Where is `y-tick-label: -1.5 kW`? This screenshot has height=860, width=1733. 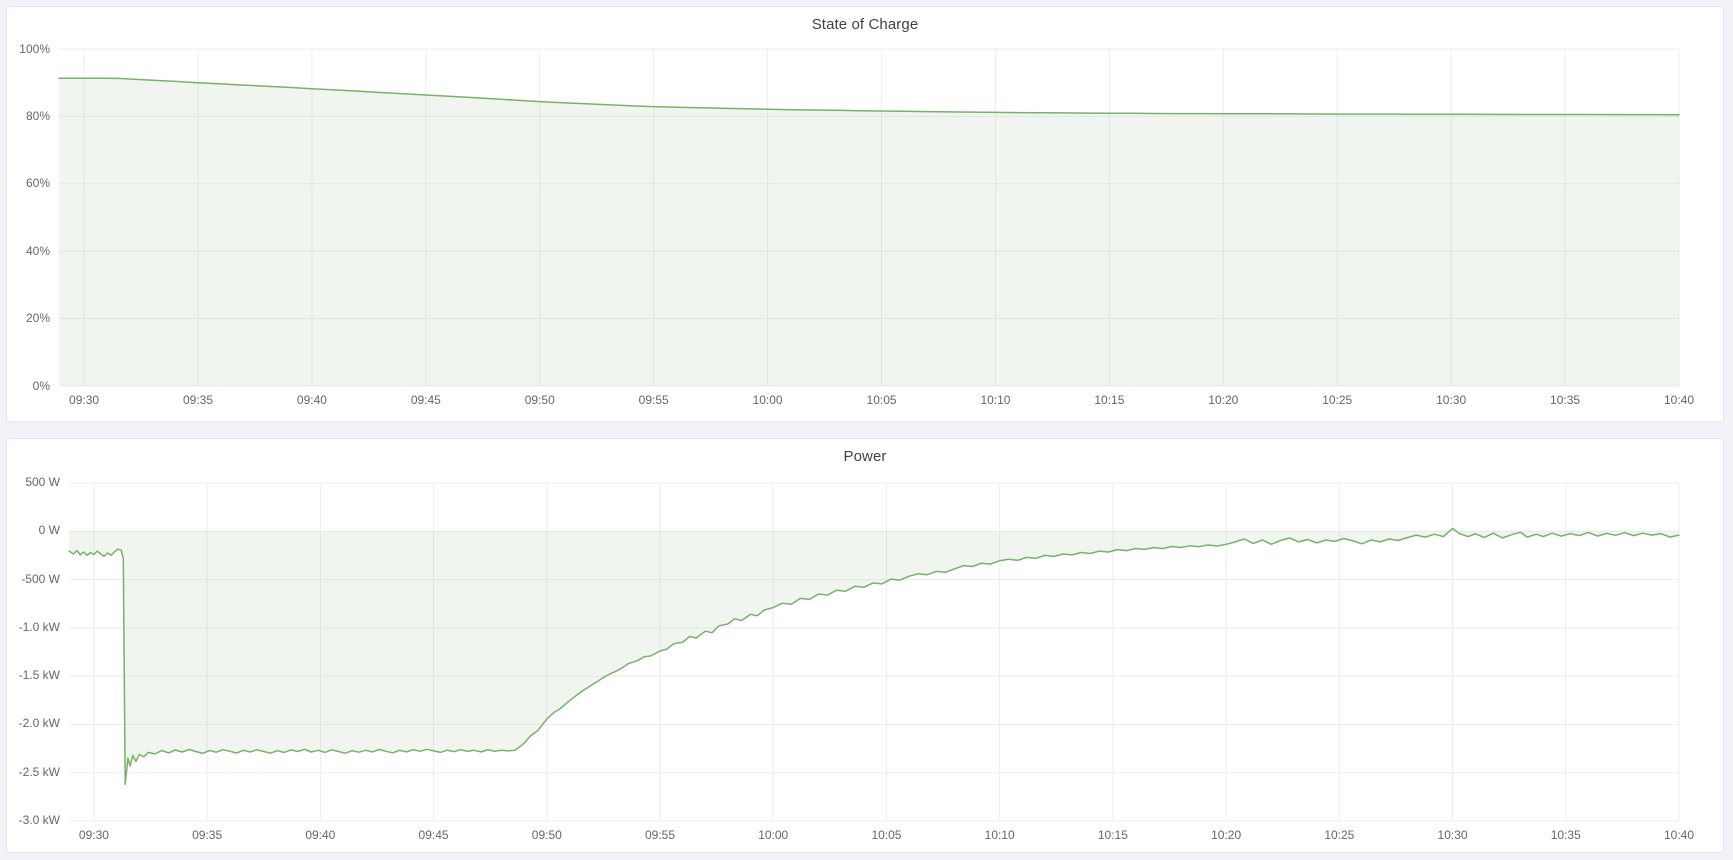
y-tick-label: -1.5 kW is located at coordinates (39, 675).